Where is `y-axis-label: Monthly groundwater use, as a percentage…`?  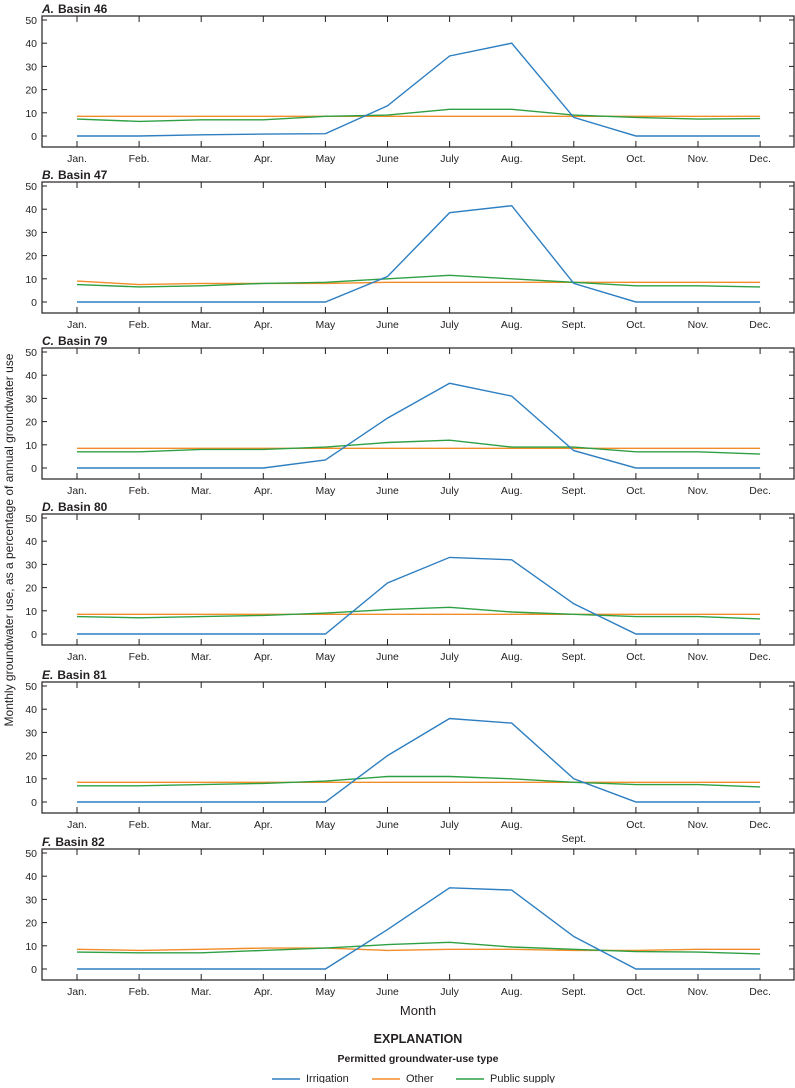 y-axis-label: Monthly groundwater use, as a percentage… is located at coordinates (9, 539).